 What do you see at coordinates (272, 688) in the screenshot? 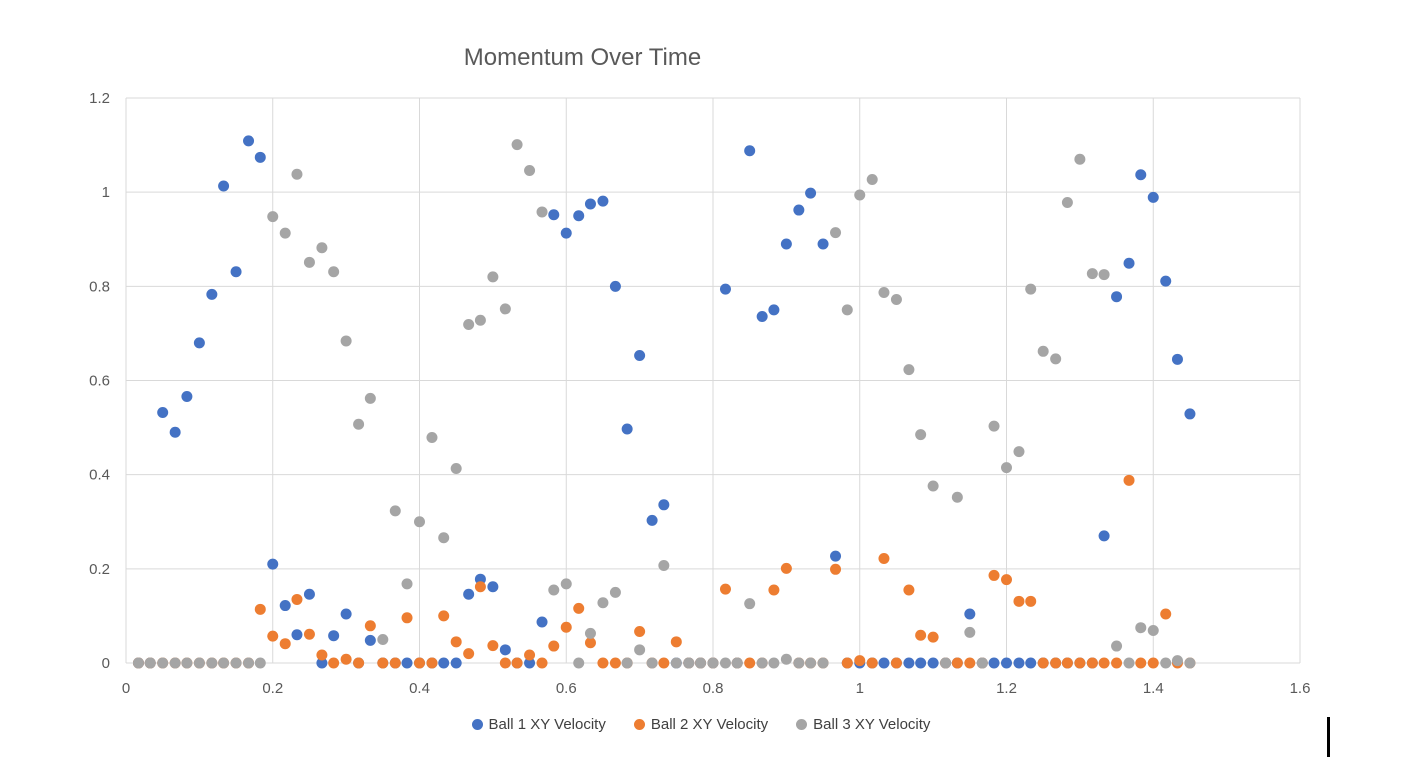
I see `x-tick-label: 0.2` at bounding box center [272, 688].